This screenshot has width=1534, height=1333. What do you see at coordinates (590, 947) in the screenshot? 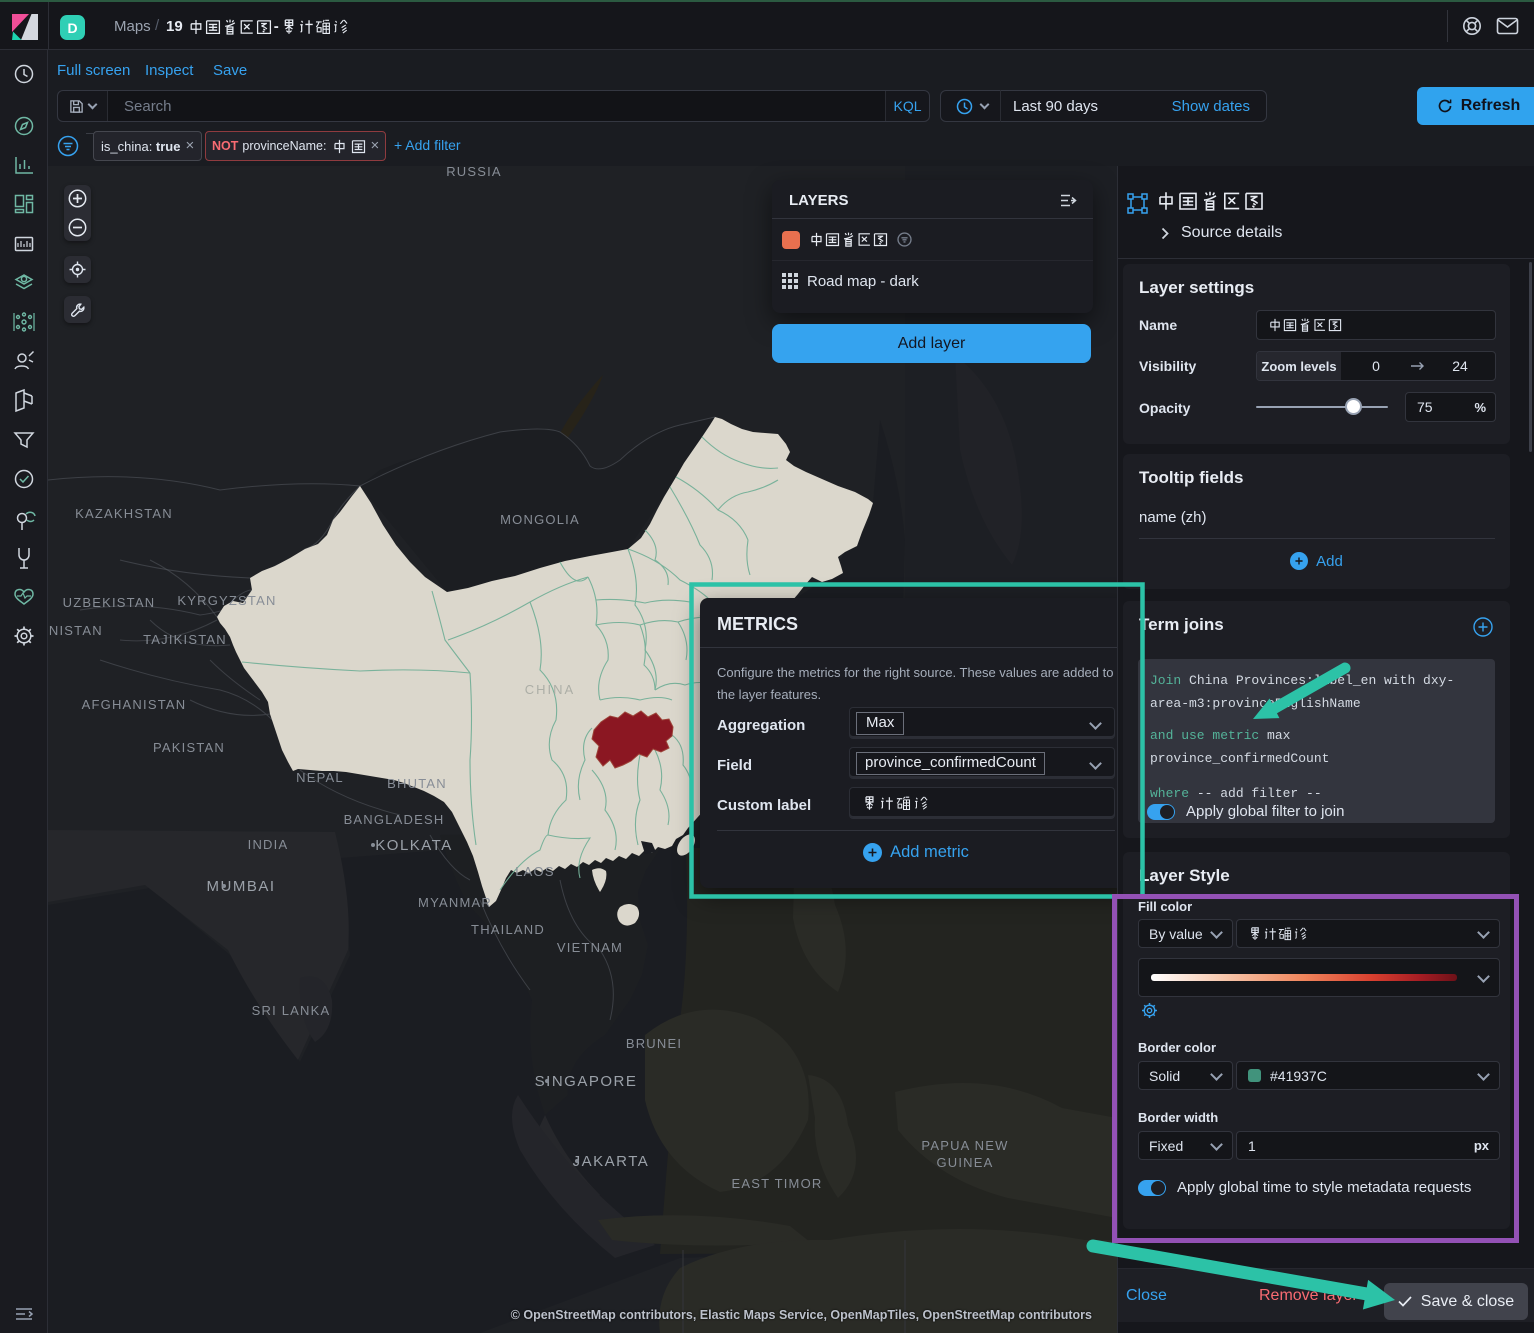
I see `svg-text: VIETNAM` at bounding box center [590, 947].